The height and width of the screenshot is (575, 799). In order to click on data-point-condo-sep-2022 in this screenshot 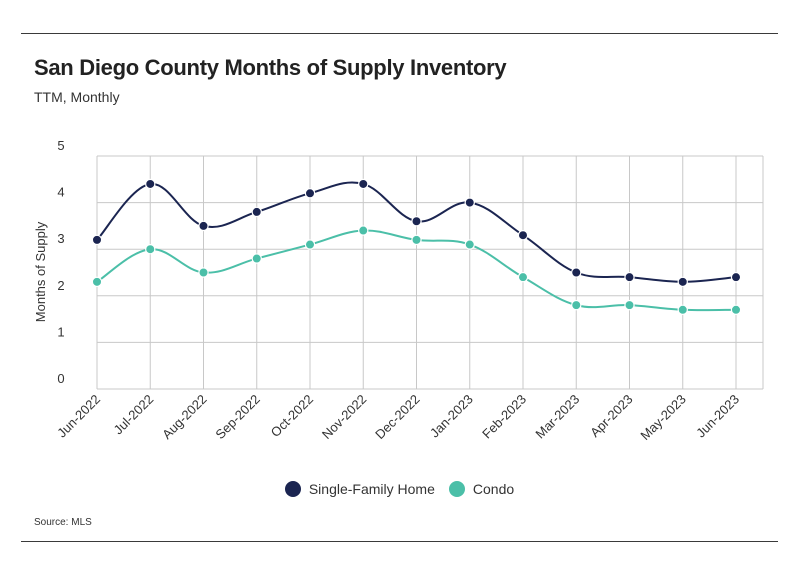, I will do `click(256, 258)`.